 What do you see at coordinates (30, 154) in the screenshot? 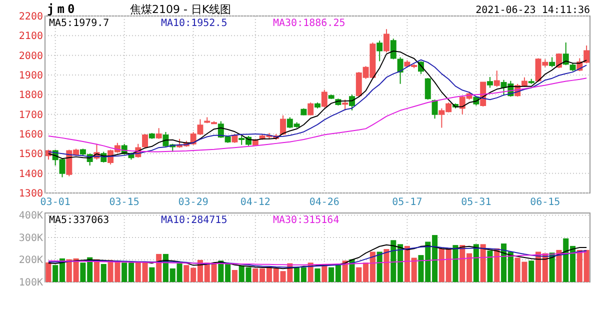
I see `y-tick-label: 1500` at bounding box center [30, 154].